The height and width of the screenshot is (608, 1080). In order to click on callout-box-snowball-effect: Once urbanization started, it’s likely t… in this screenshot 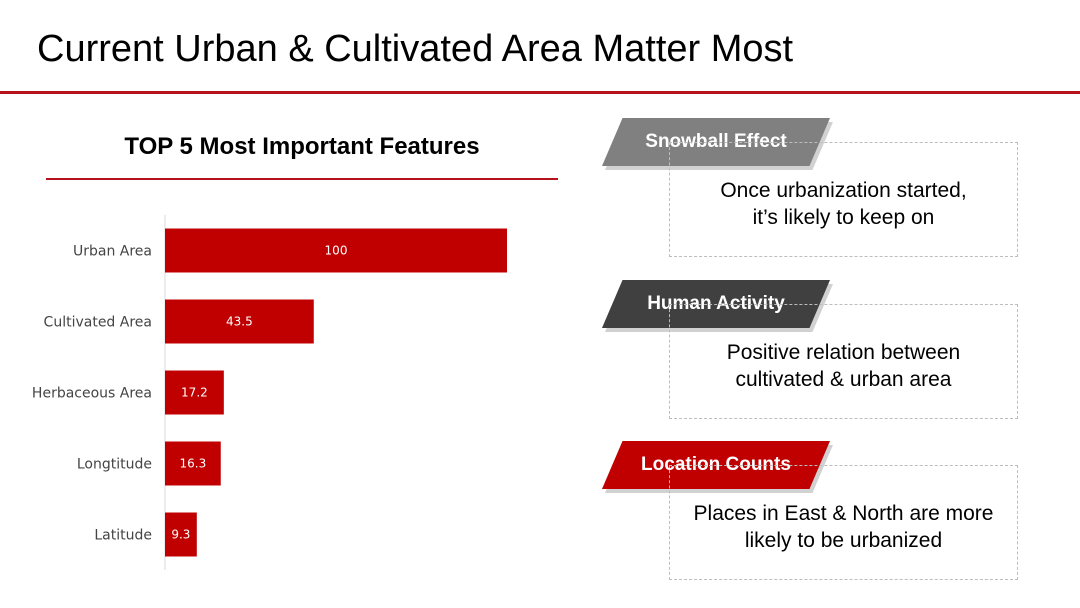, I will do `click(843, 199)`.